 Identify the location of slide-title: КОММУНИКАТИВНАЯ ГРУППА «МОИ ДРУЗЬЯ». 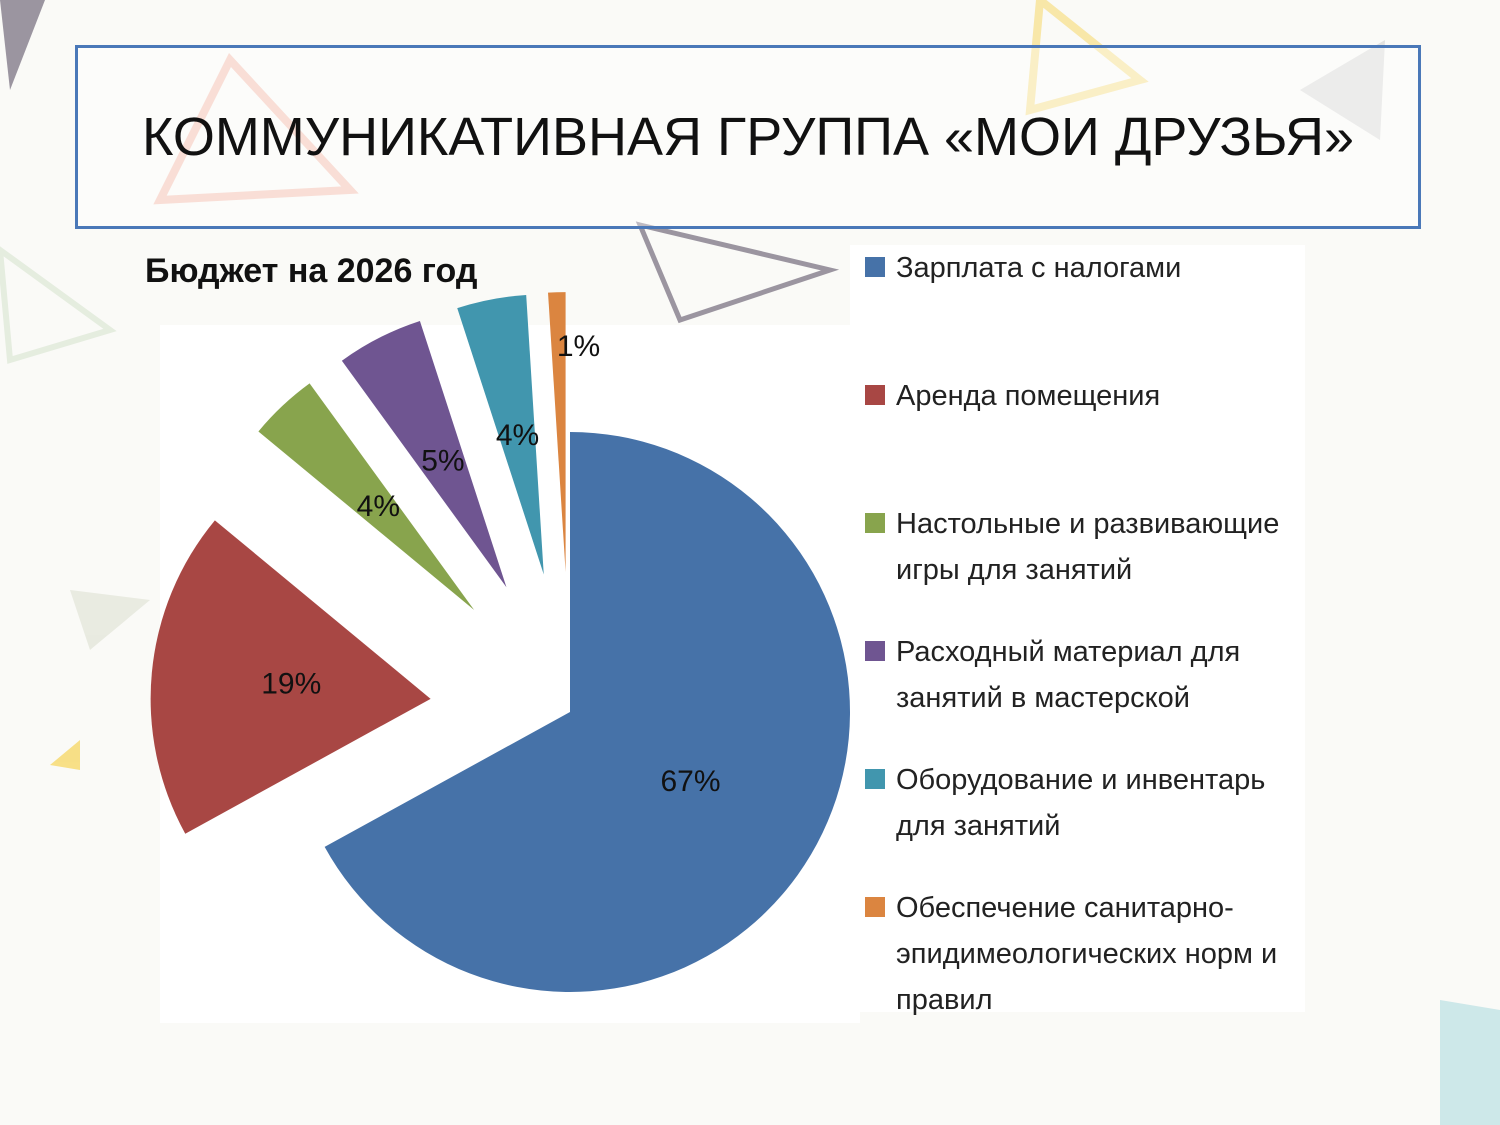
(748, 137).